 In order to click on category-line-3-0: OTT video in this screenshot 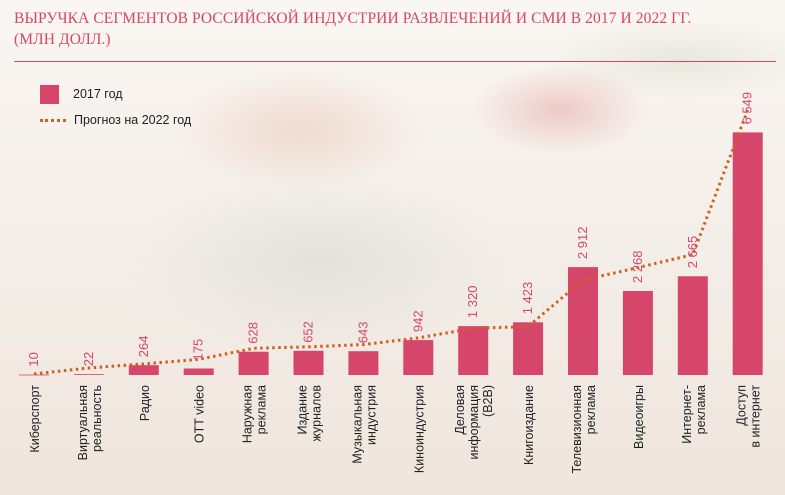, I will do `click(200, 414)`.